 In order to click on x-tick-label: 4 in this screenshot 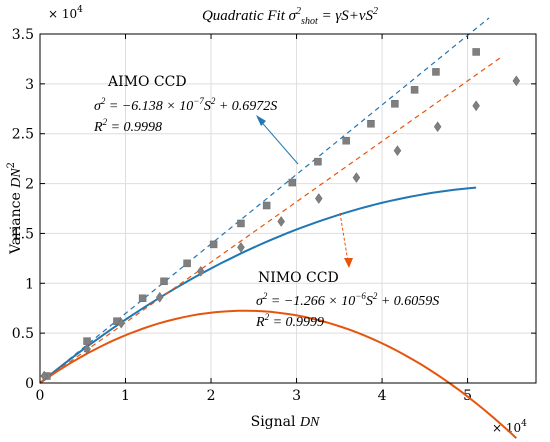, I will do `click(382, 396)`.